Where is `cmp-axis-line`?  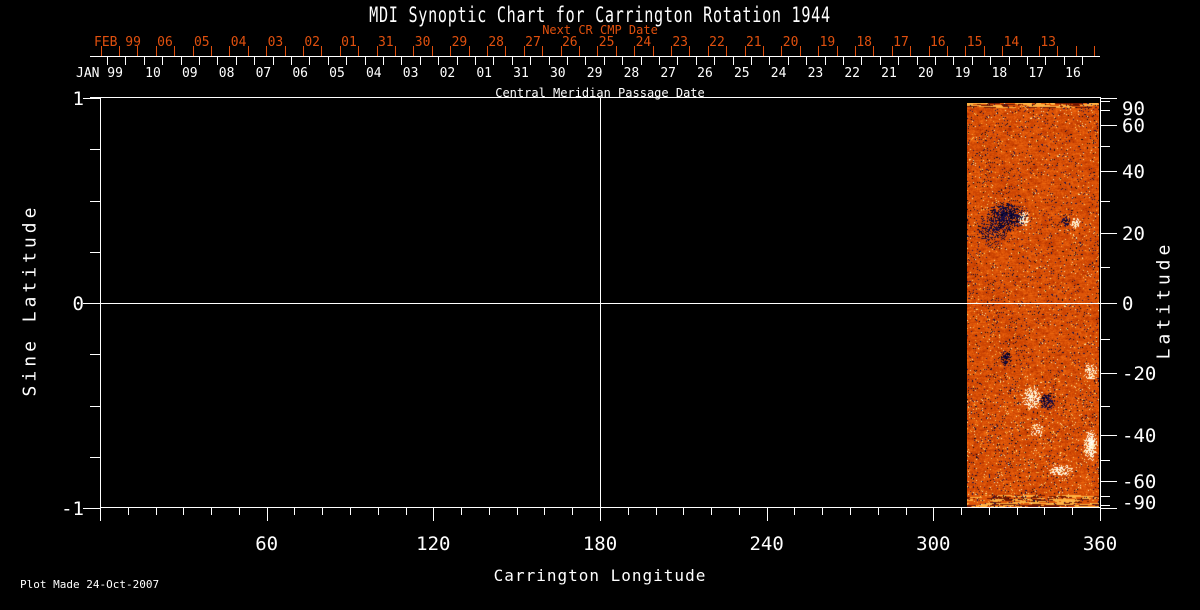 cmp-axis-line is located at coordinates (595, 56).